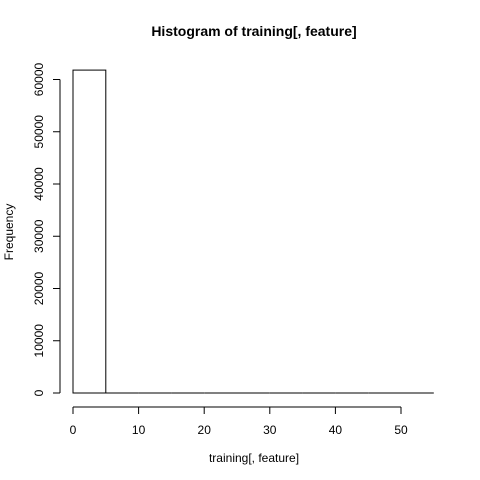 This screenshot has height=480, width=480. Describe the element at coordinates (39, 236) in the screenshot. I see `y-tick-label: 30000` at that location.